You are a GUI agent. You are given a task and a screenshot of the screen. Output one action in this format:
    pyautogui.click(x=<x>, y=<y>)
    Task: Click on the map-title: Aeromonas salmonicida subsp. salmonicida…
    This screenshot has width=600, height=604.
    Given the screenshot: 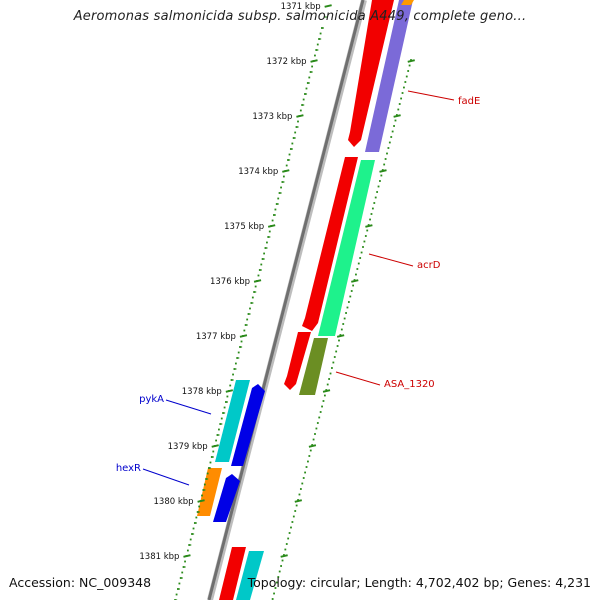 What is the action you would take?
    pyautogui.click(x=300, y=16)
    